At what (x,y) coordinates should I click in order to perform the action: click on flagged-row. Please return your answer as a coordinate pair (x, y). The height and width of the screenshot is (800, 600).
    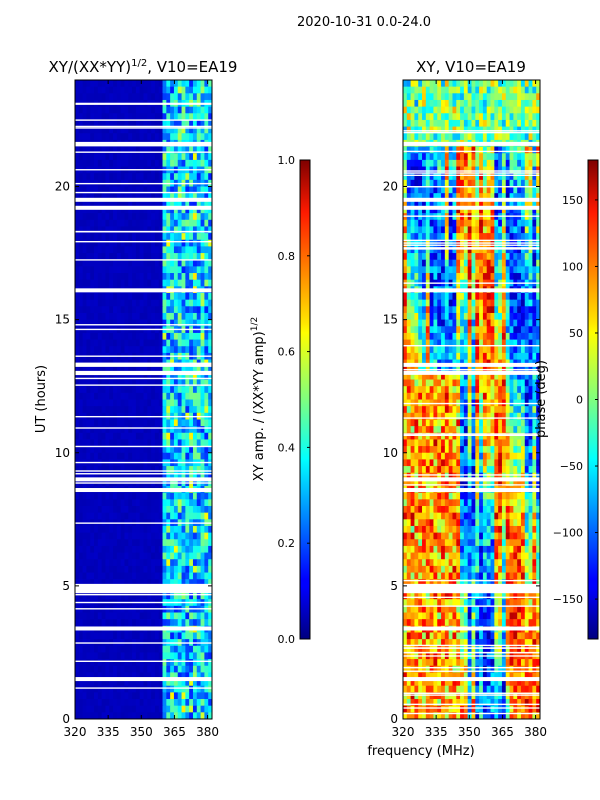
    Looking at the image, I should click on (143, 356).